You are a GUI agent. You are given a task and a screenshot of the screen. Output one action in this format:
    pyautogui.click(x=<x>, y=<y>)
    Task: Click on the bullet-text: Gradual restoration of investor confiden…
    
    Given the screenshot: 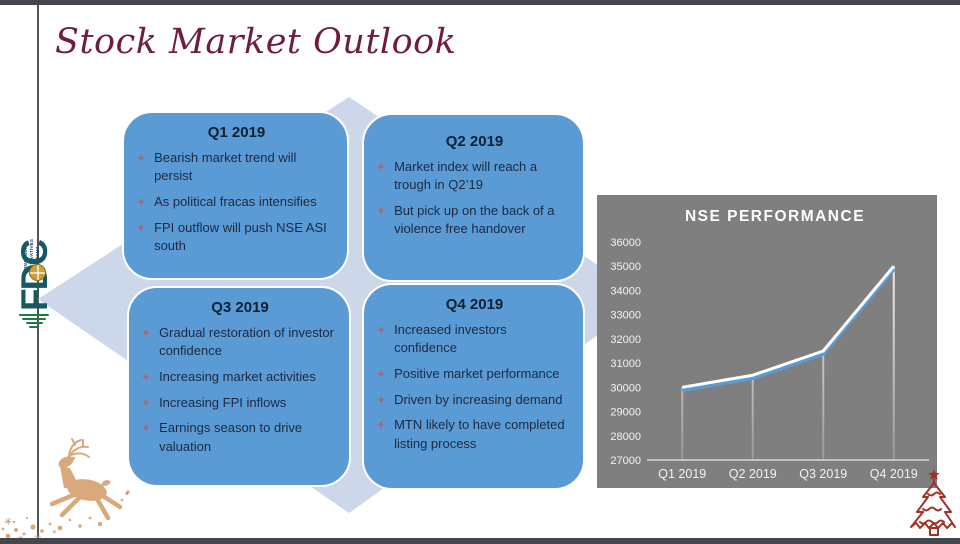 What is the action you would take?
    pyautogui.click(x=246, y=342)
    